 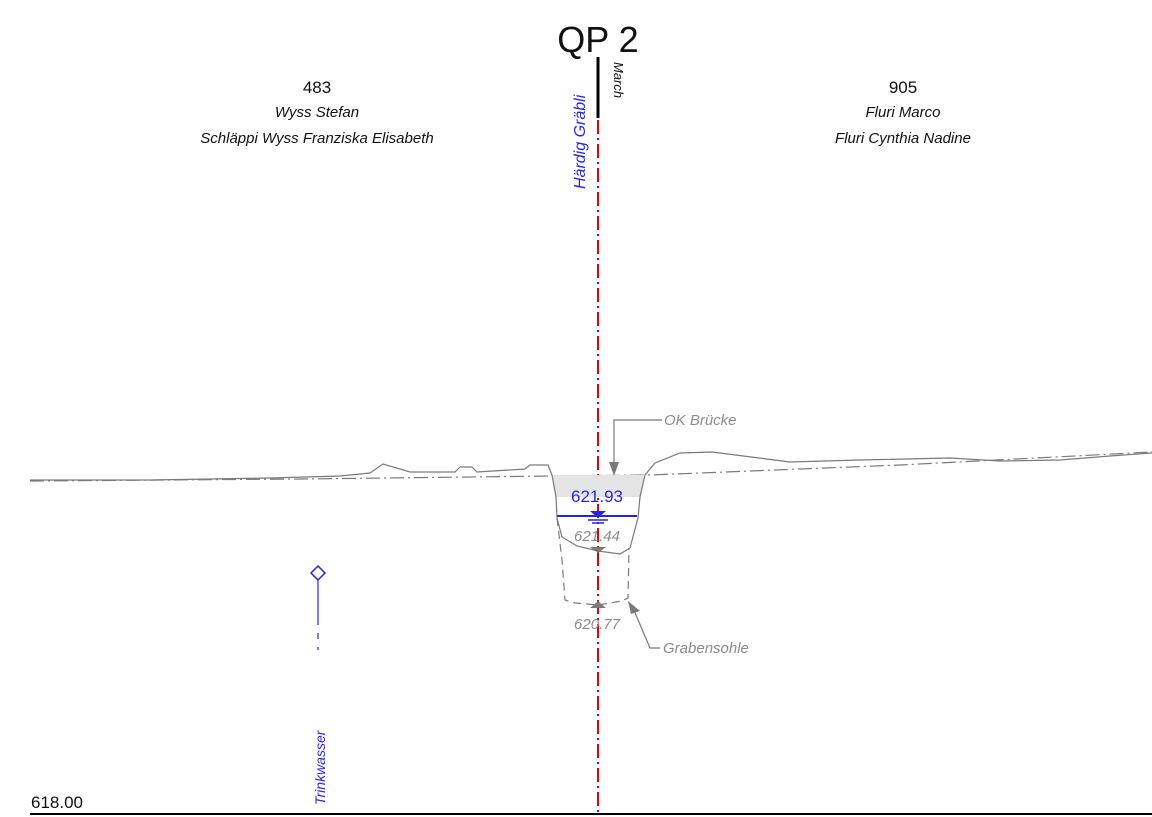 What do you see at coordinates (598, 604) in the screenshot?
I see `level-lower-marker-icon` at bounding box center [598, 604].